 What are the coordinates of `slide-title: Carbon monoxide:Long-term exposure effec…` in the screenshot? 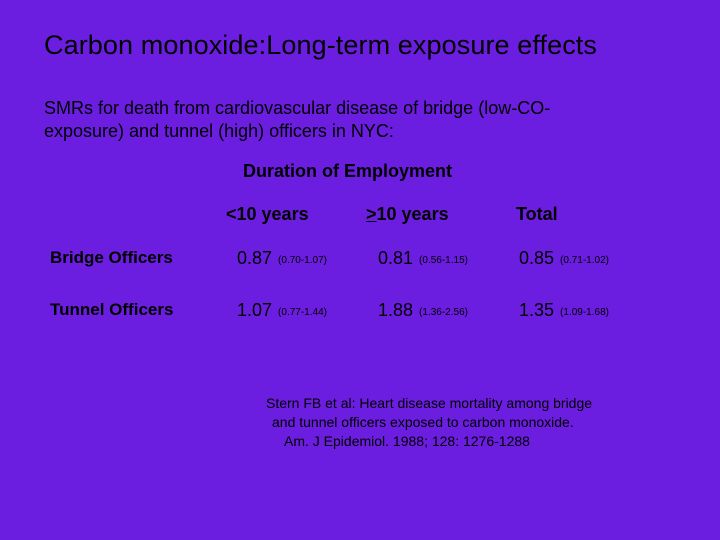 It's located at (321, 45).